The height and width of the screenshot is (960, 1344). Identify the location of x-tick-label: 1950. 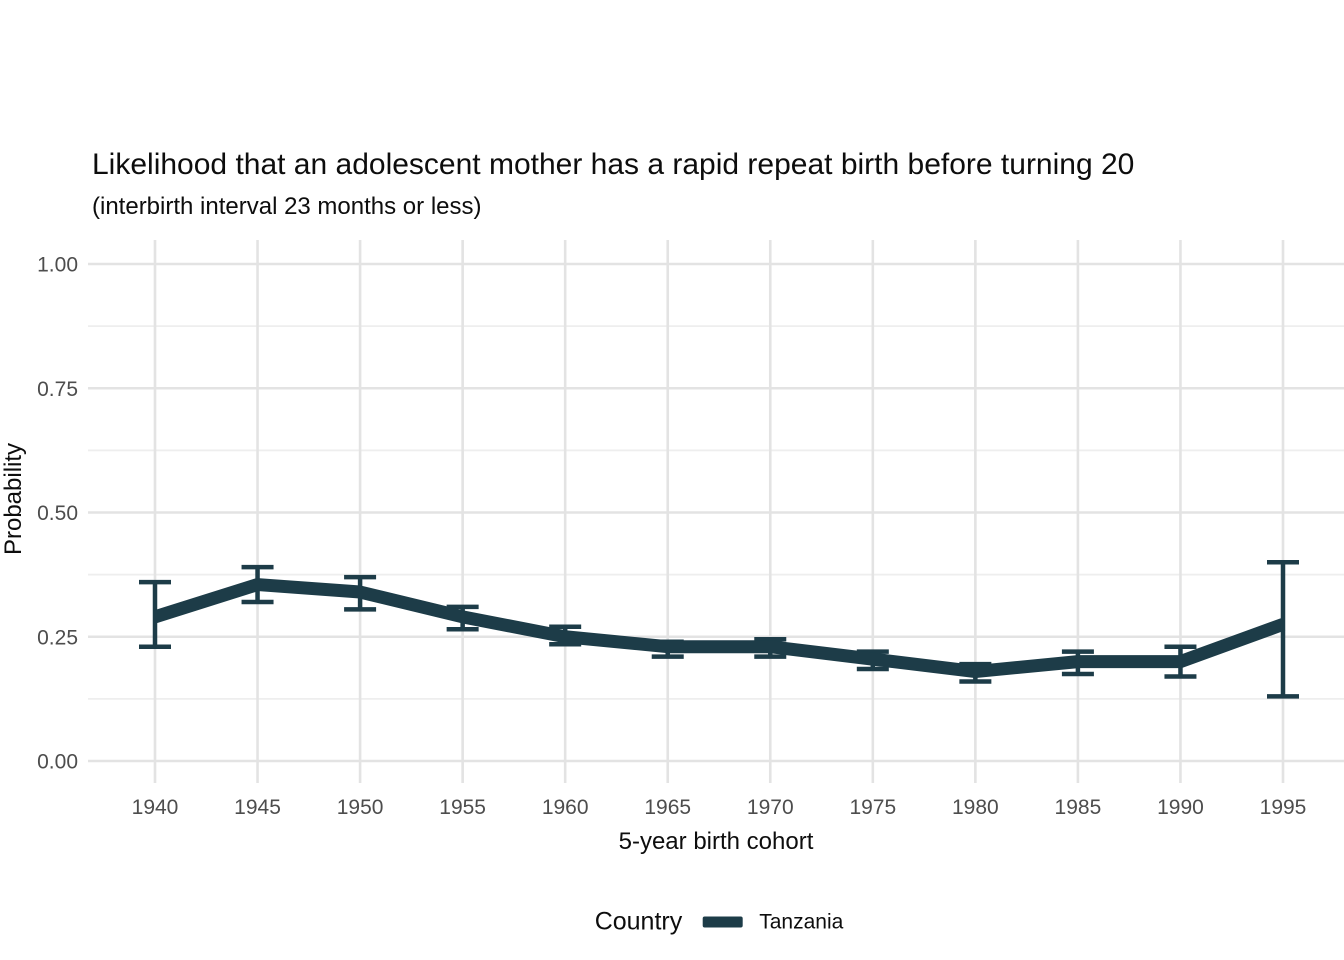
(360, 807).